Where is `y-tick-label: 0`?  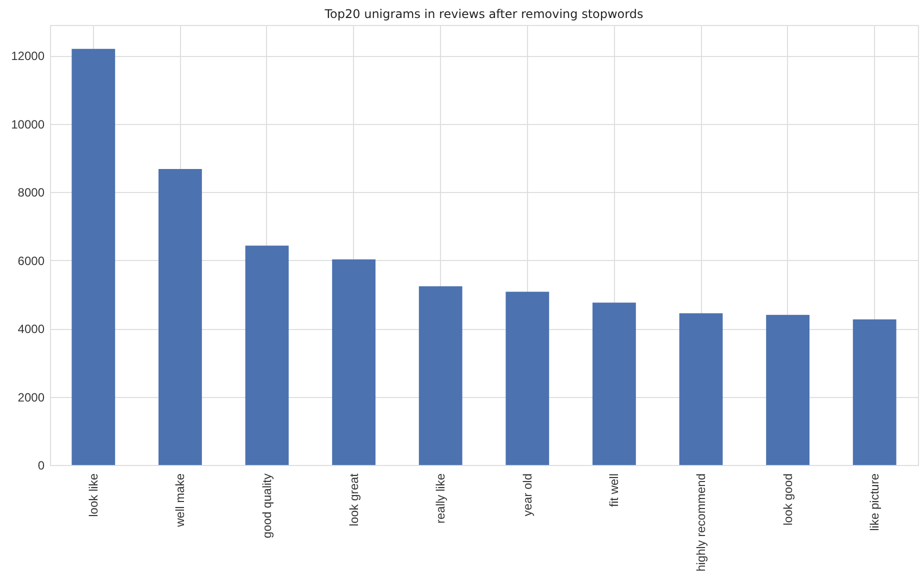 y-tick-label: 0 is located at coordinates (41, 465).